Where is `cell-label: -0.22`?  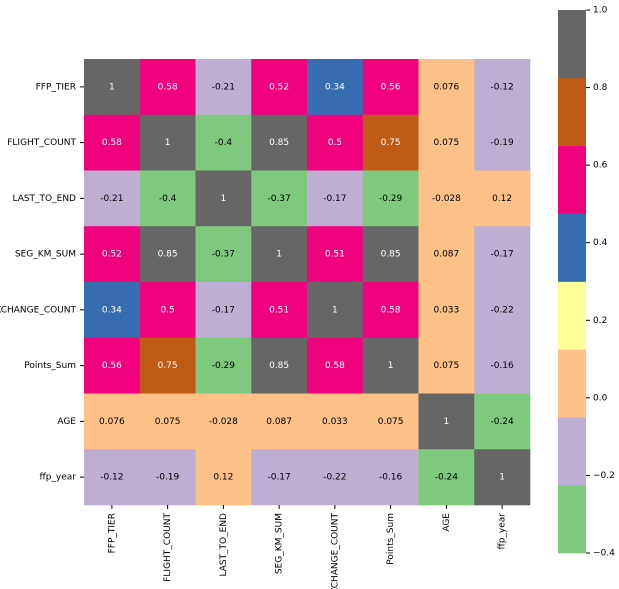
cell-label: -0.22 is located at coordinates (334, 478).